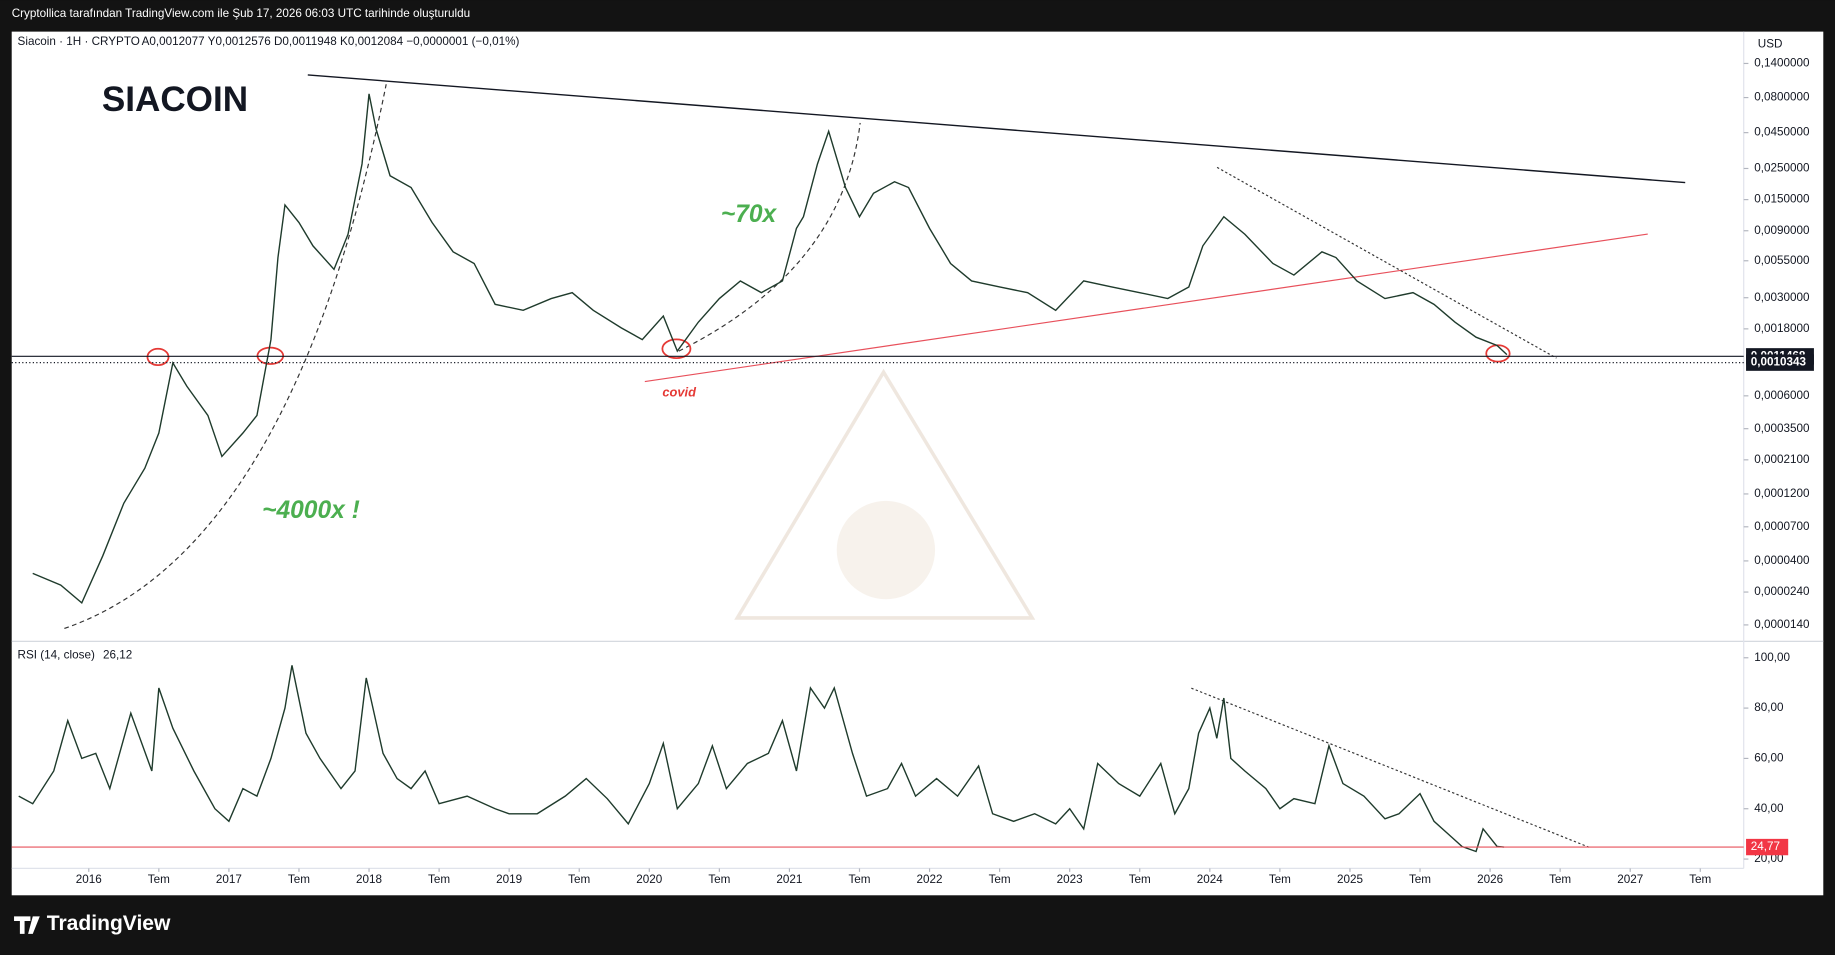 Image resolution: width=1835 pixels, height=955 pixels. I want to click on y-tick-label: 0,0090000, so click(1782, 230).